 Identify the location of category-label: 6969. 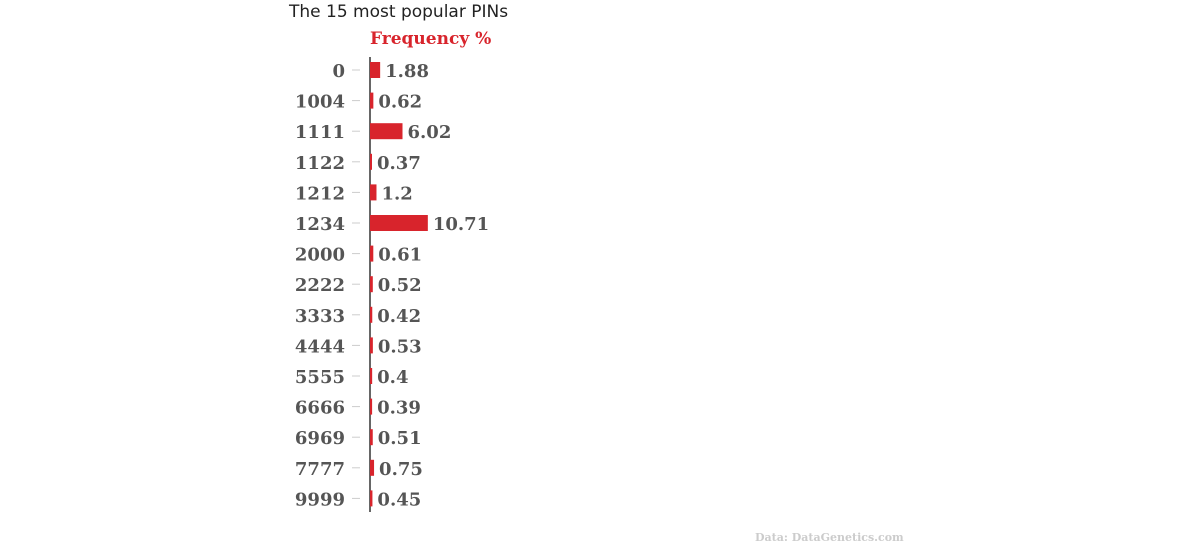
(320, 438).